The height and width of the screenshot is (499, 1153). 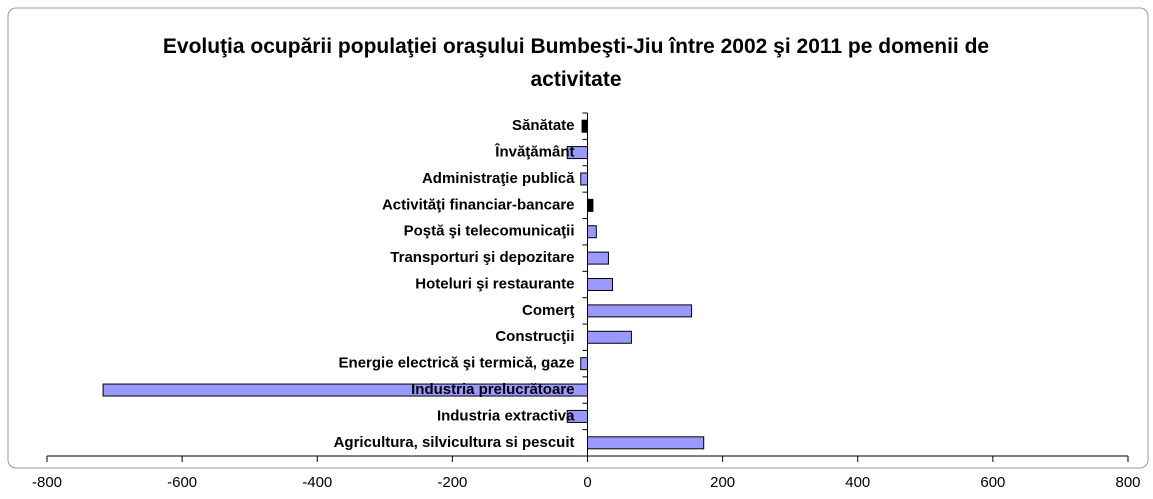 I want to click on y-tick-label: Învăţământ, so click(x=534, y=152).